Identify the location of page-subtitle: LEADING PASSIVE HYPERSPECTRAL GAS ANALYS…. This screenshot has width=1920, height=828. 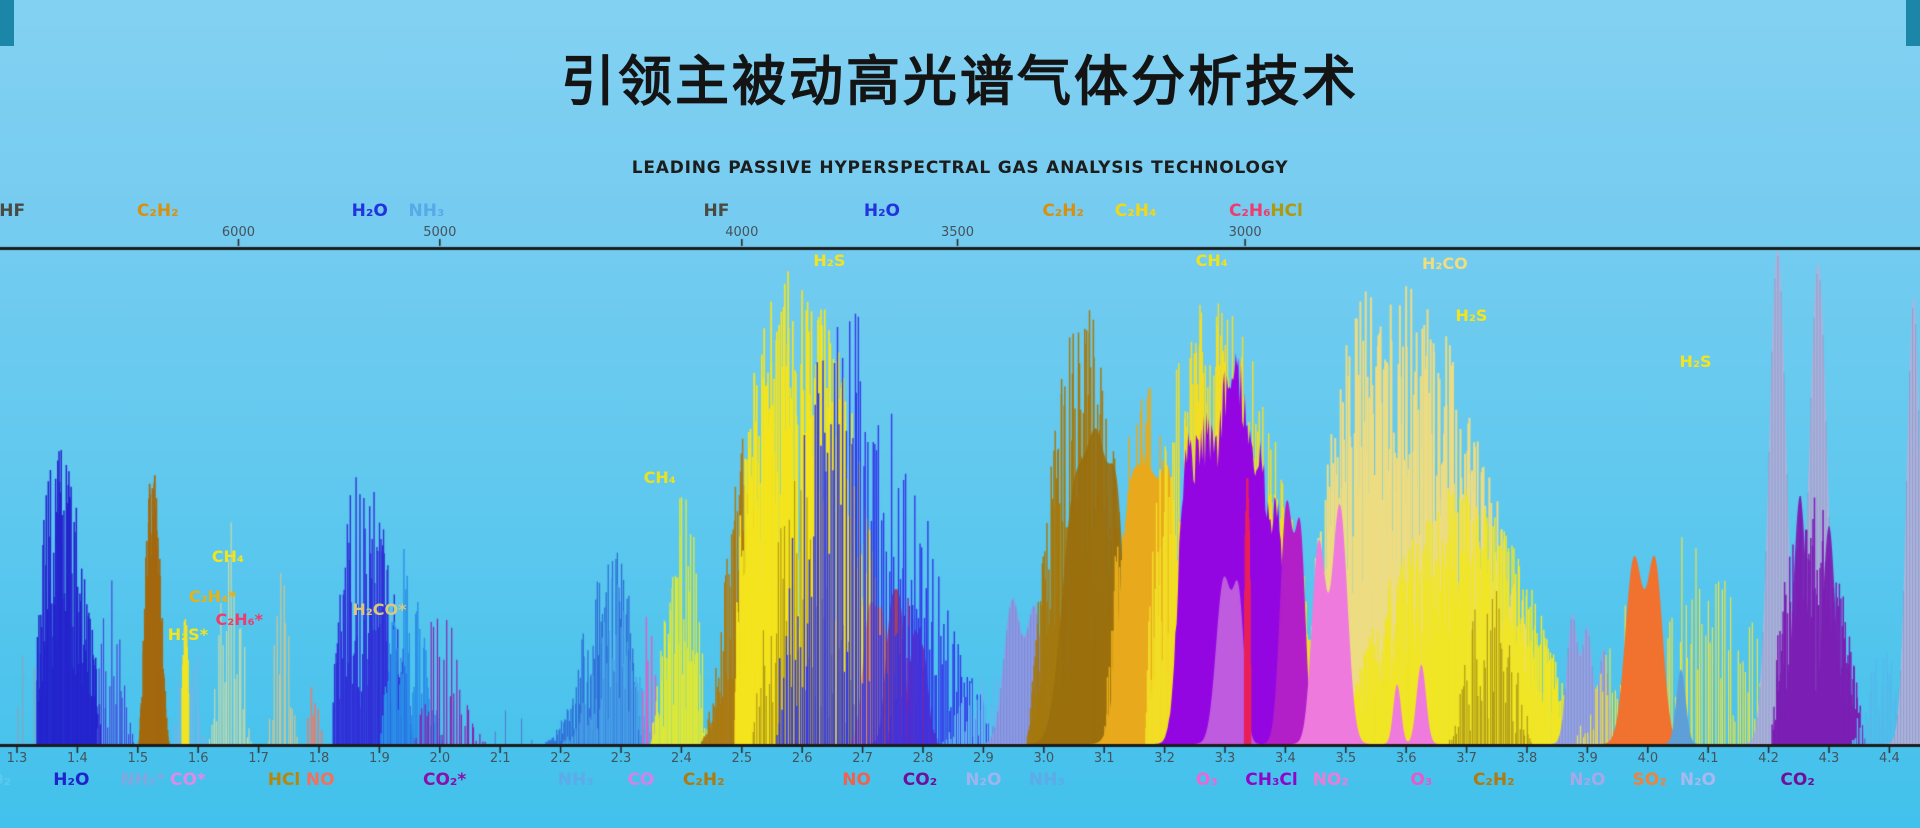
(960, 168).